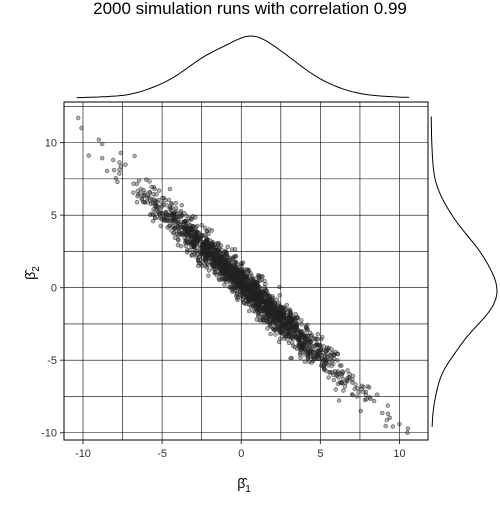  What do you see at coordinates (83, 454) in the screenshot?
I see `x-tick-label: -10` at bounding box center [83, 454].